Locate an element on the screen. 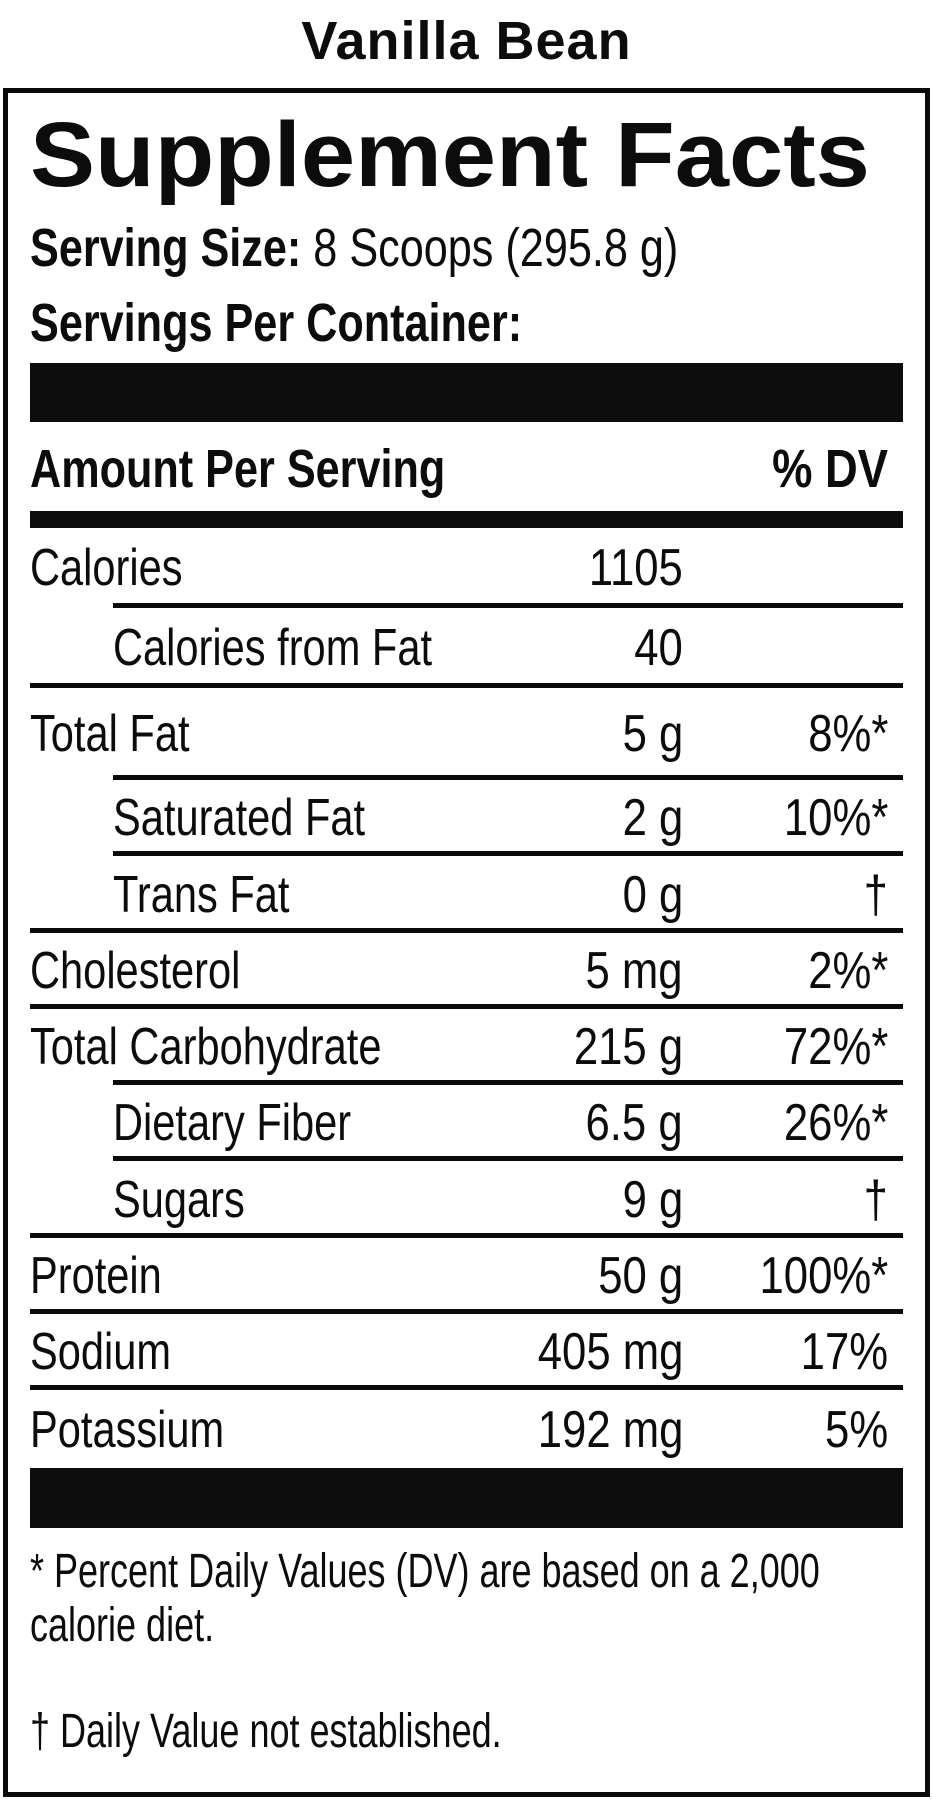  footnote-dagger: † Daily Value not established. is located at coordinates (344, 1732).